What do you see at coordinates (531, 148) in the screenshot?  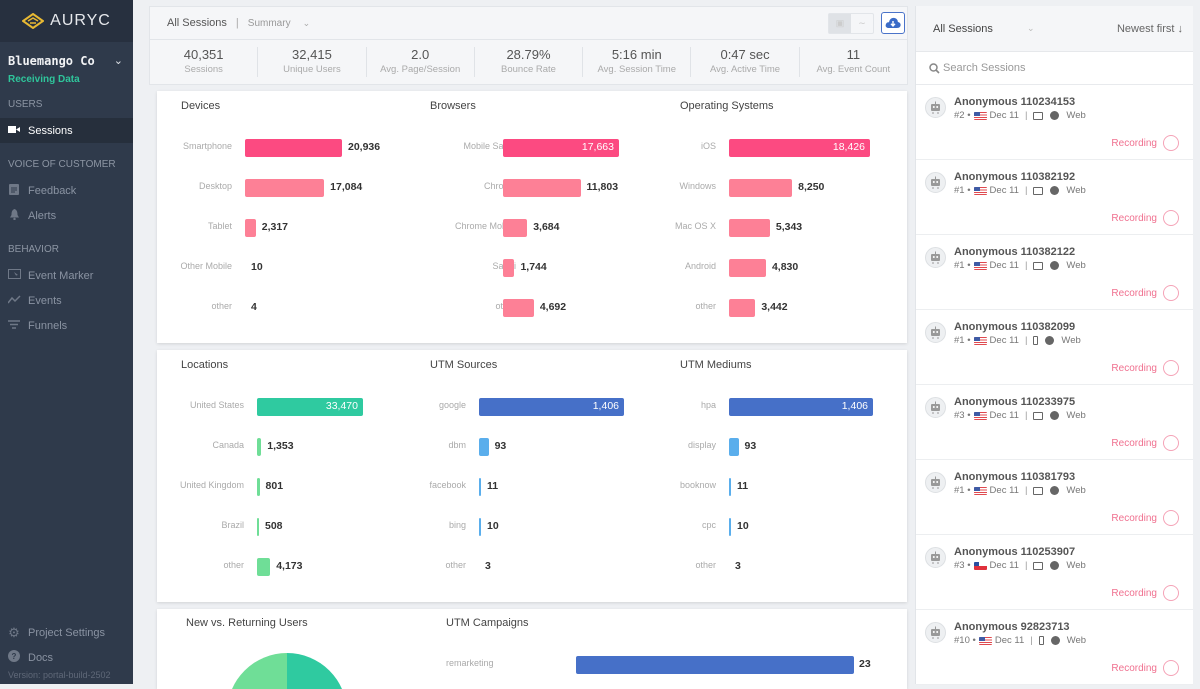 I see `bar-row: Mobile Safari 17,663` at bounding box center [531, 148].